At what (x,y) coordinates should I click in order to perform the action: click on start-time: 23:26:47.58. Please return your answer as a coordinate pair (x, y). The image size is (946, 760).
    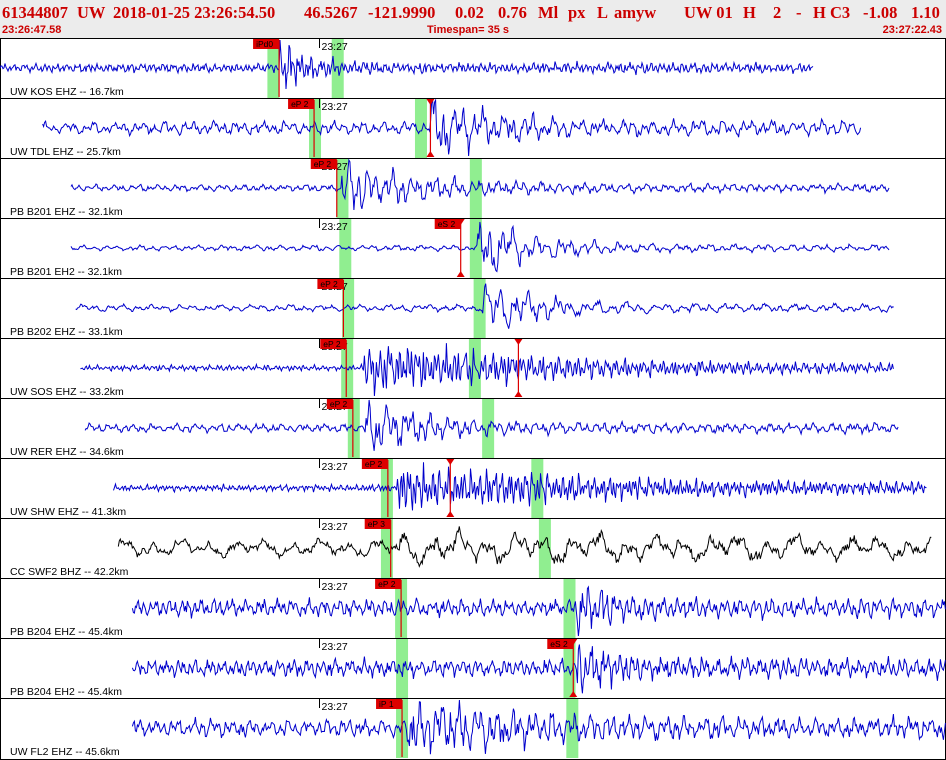
    Looking at the image, I should click on (32, 30).